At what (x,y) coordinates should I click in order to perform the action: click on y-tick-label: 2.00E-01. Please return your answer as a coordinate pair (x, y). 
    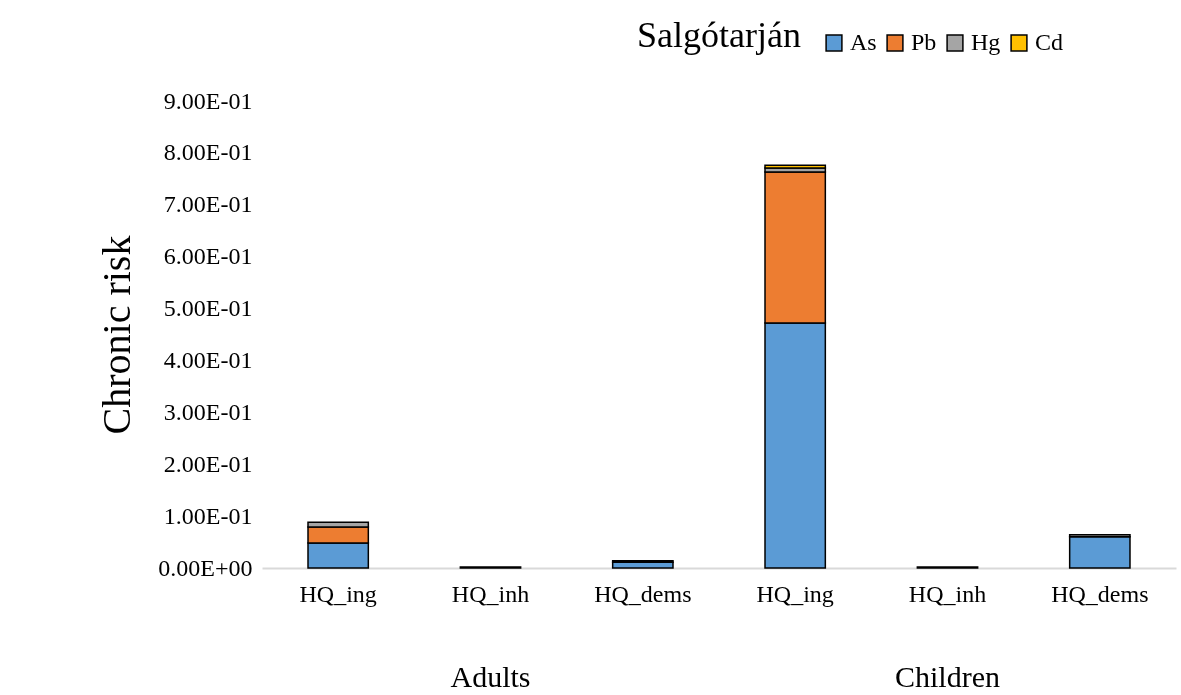
    Looking at the image, I should click on (208, 463).